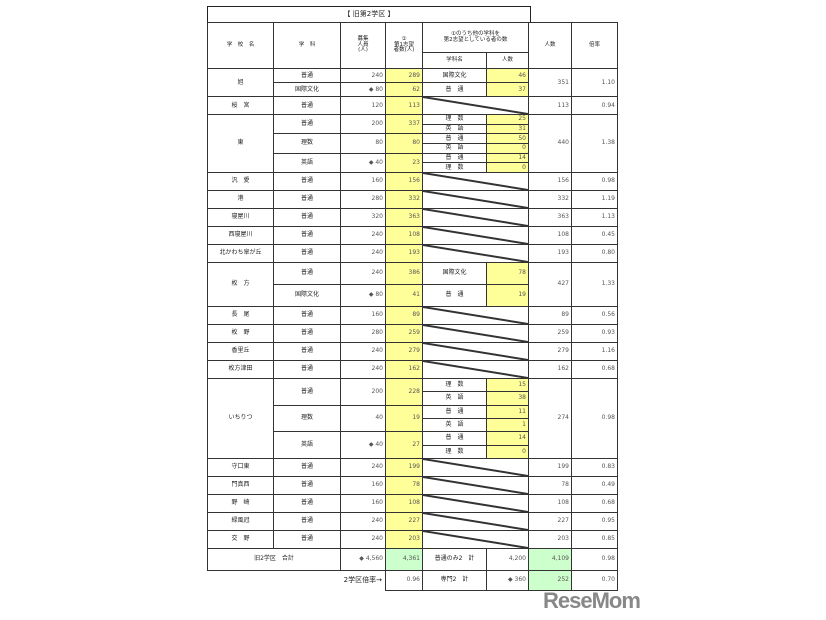 This screenshot has width=826, height=620. I want to click on header-second-count: 人数, so click(507, 60).